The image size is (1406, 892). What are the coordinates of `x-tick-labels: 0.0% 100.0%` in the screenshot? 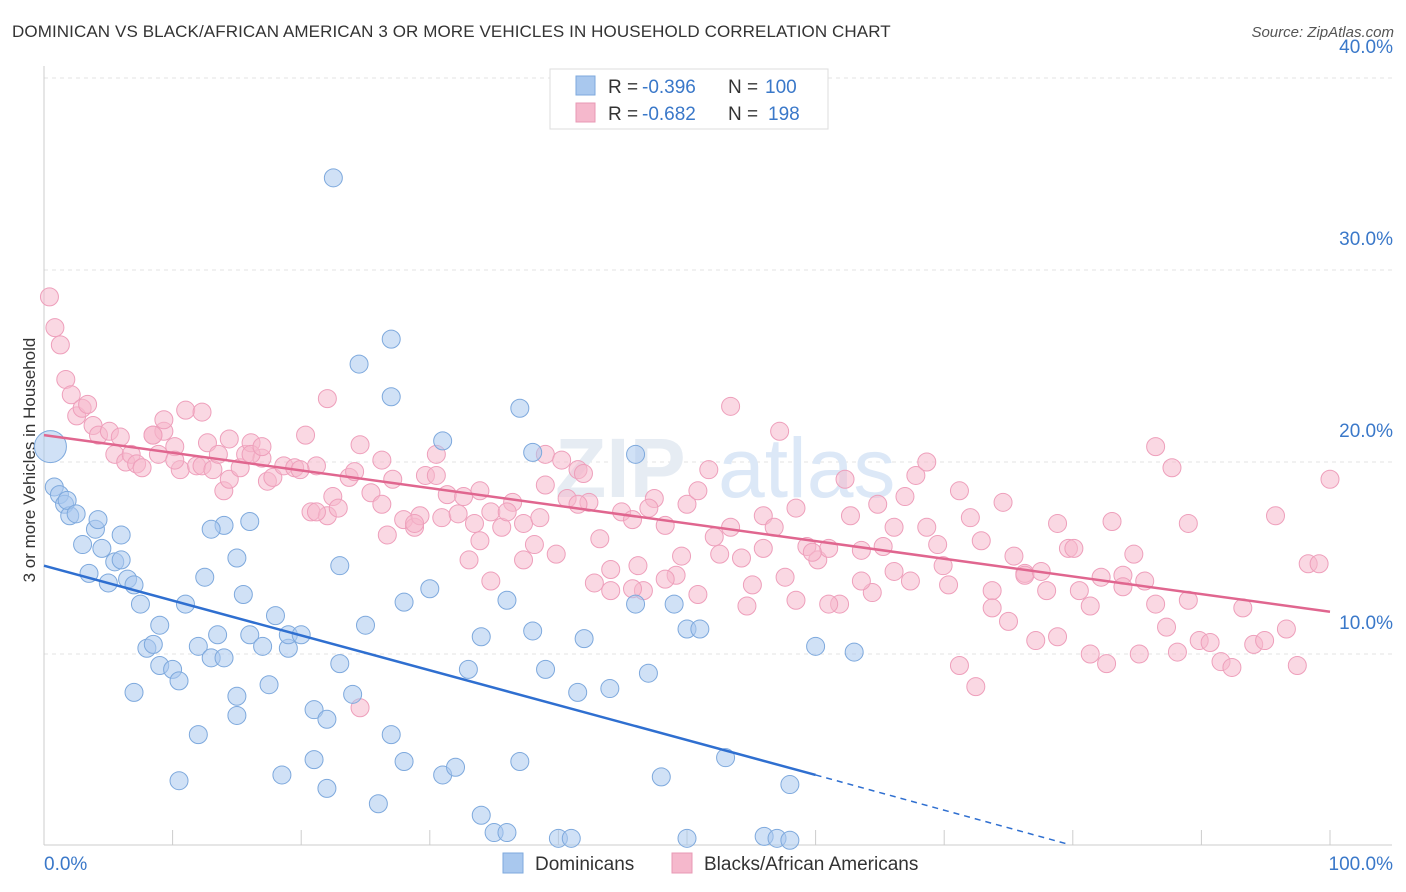 It's located at (718, 864).